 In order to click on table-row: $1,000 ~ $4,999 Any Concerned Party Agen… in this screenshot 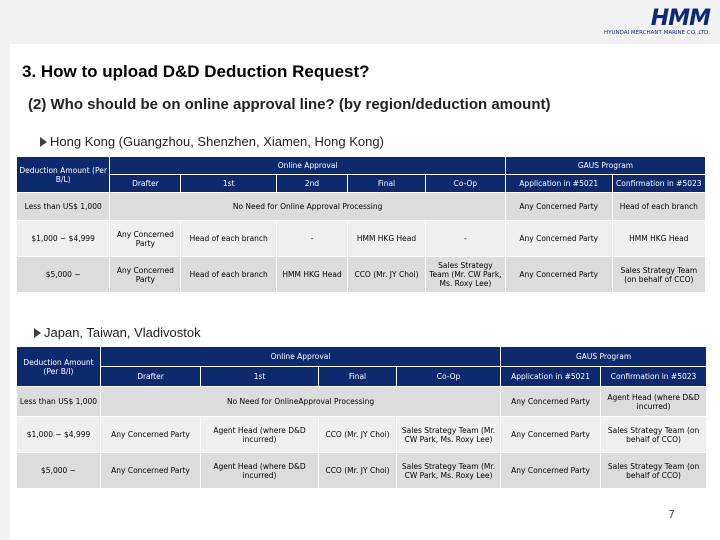, I will do `click(362, 434)`.